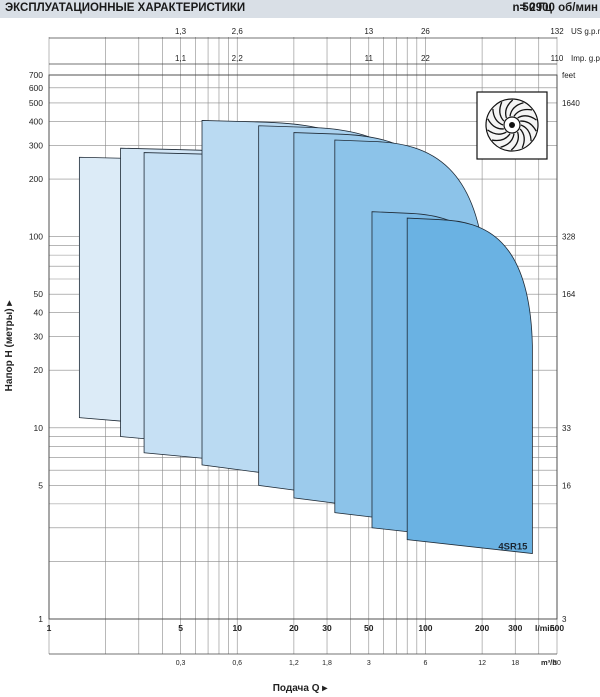  What do you see at coordinates (327, 628) in the screenshot?
I see `x-tick-label: 30` at bounding box center [327, 628].